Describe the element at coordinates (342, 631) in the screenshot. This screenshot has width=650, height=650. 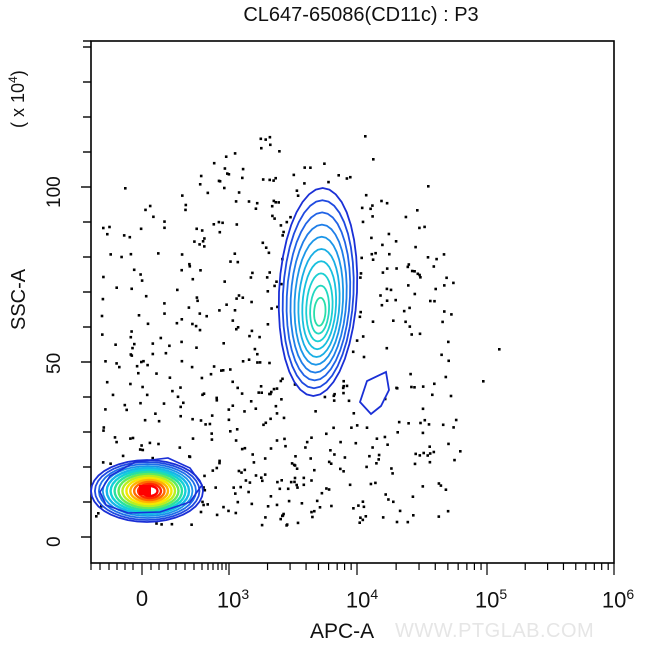
I see `x-axis-label: APC-A` at that location.